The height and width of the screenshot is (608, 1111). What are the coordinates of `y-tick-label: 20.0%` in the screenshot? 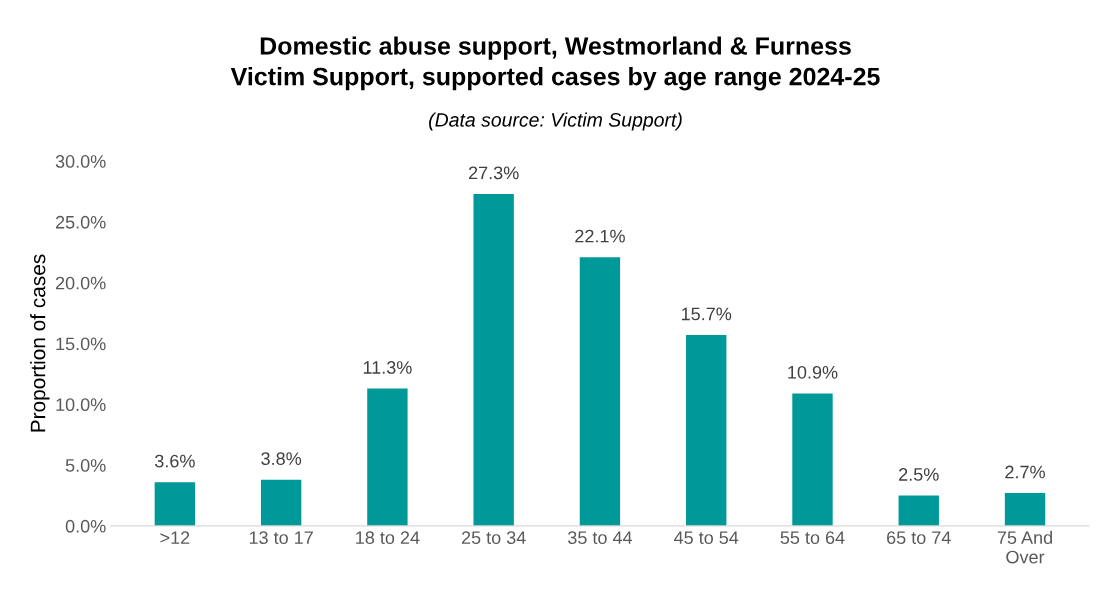 It's located at (80, 283).